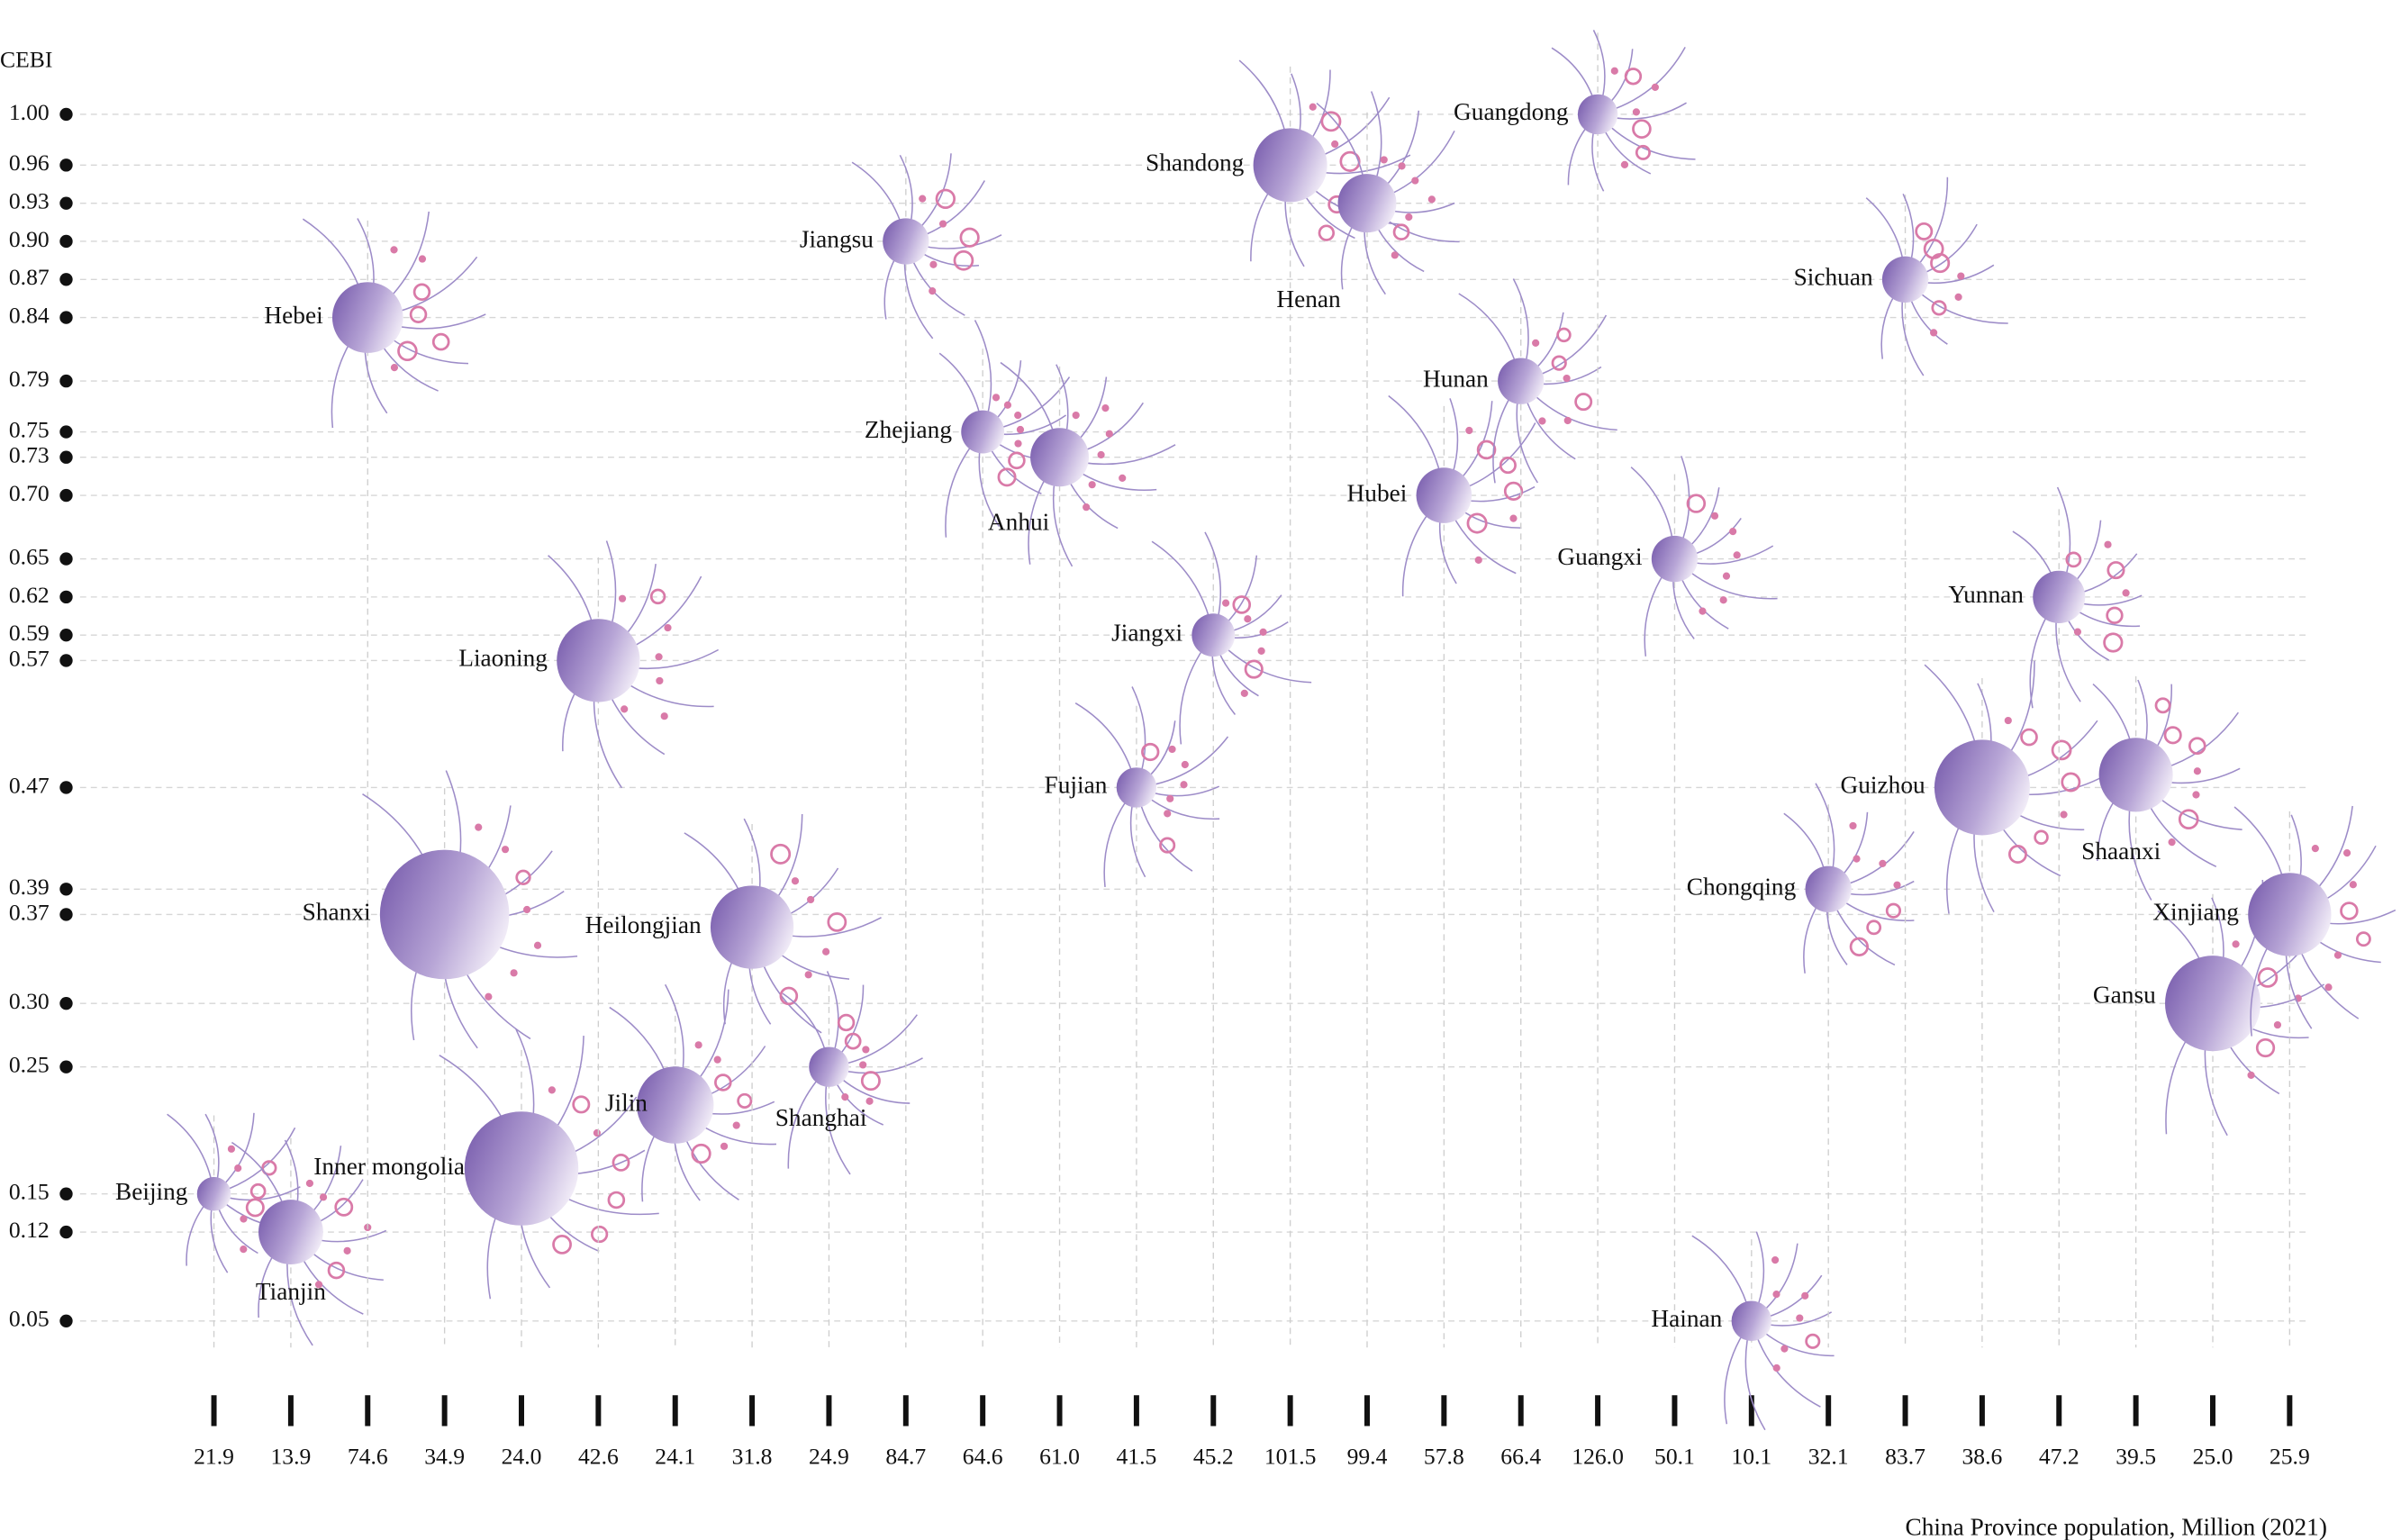  I want to click on x-tick-label: 38.6, so click(1982, 1456).